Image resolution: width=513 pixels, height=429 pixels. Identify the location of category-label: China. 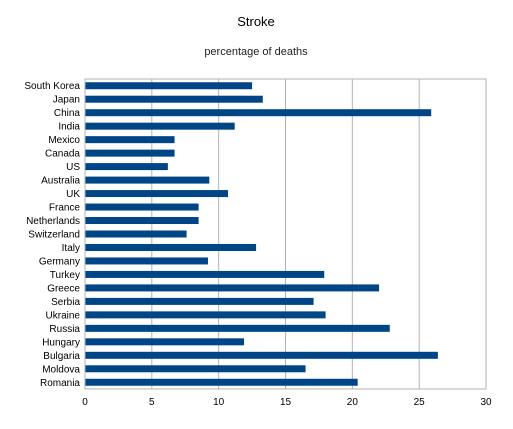
(67, 113).